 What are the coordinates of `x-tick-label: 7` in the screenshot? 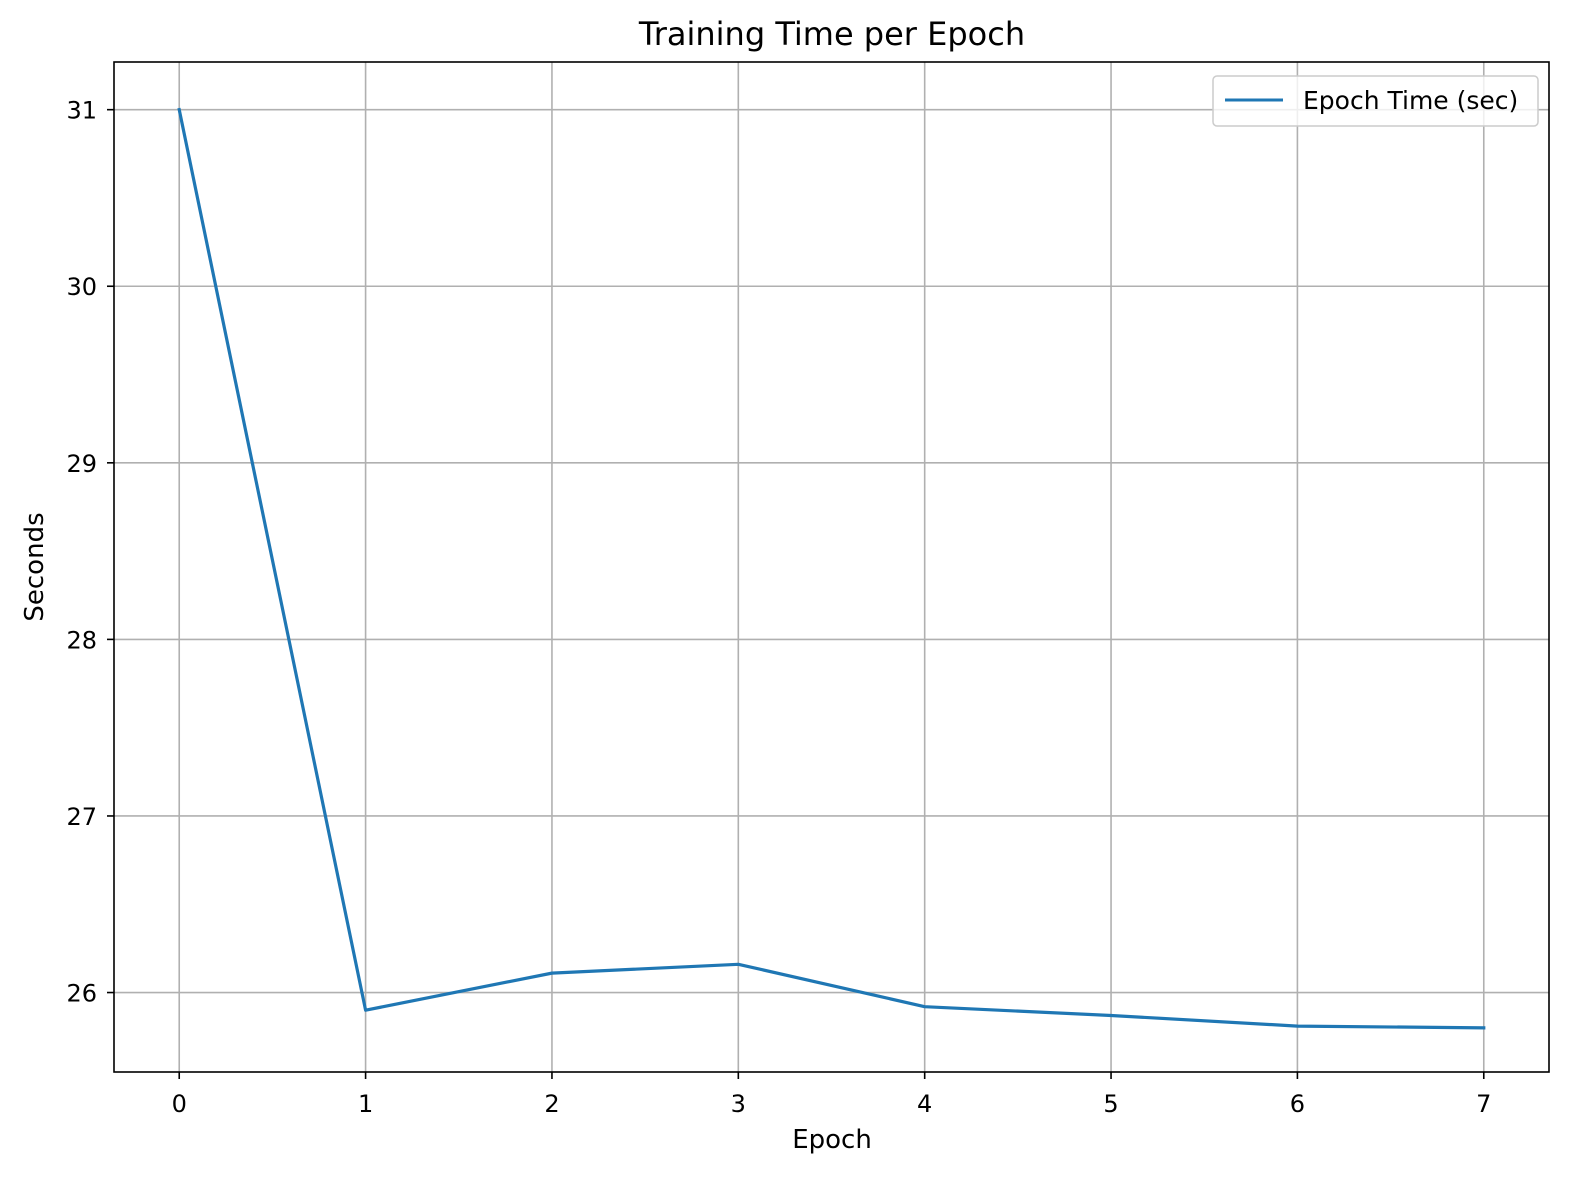 It's located at (1483, 1104).